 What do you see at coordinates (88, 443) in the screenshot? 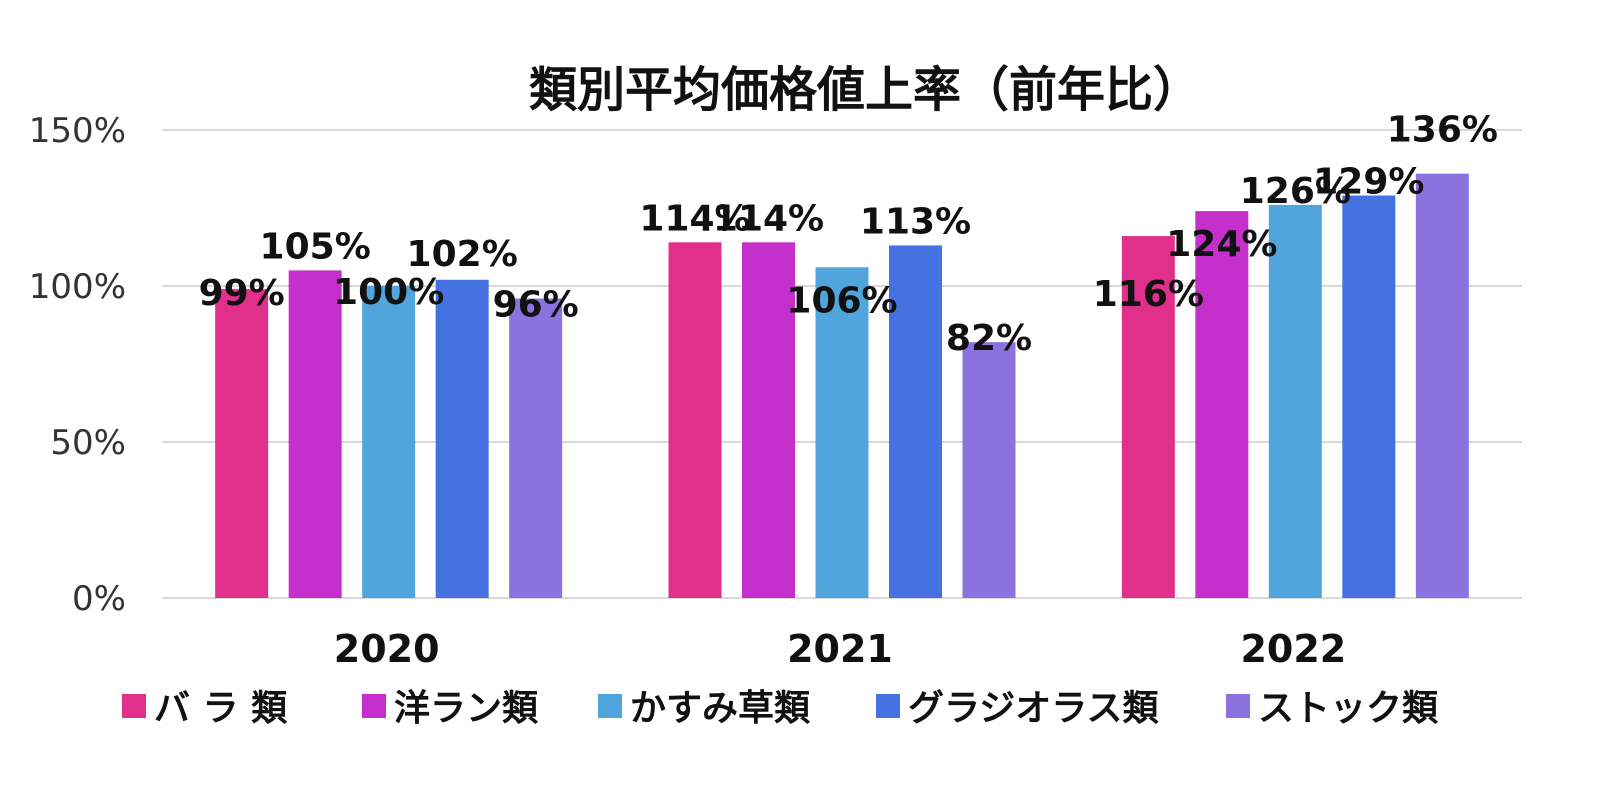
I see `y-tick-label: 50%` at bounding box center [88, 443].